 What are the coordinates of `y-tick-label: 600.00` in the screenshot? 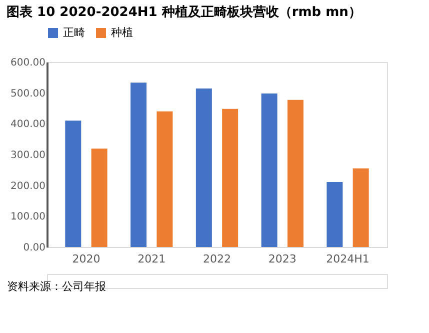 It's located at (28, 63).